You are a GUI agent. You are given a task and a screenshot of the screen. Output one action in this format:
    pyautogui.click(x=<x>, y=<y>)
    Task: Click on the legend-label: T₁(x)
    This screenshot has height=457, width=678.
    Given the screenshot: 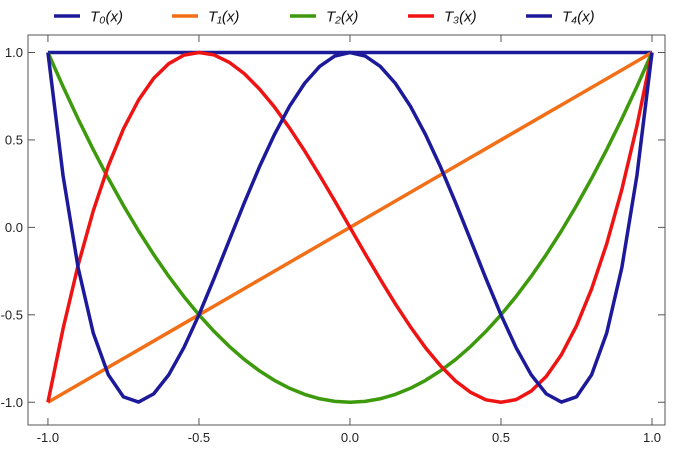 What is the action you would take?
    pyautogui.click(x=223, y=17)
    